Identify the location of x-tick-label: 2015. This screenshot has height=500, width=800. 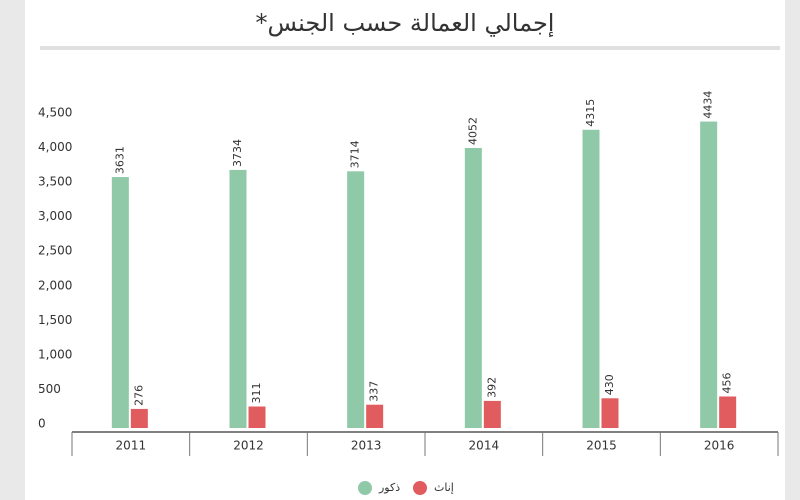
(601, 446).